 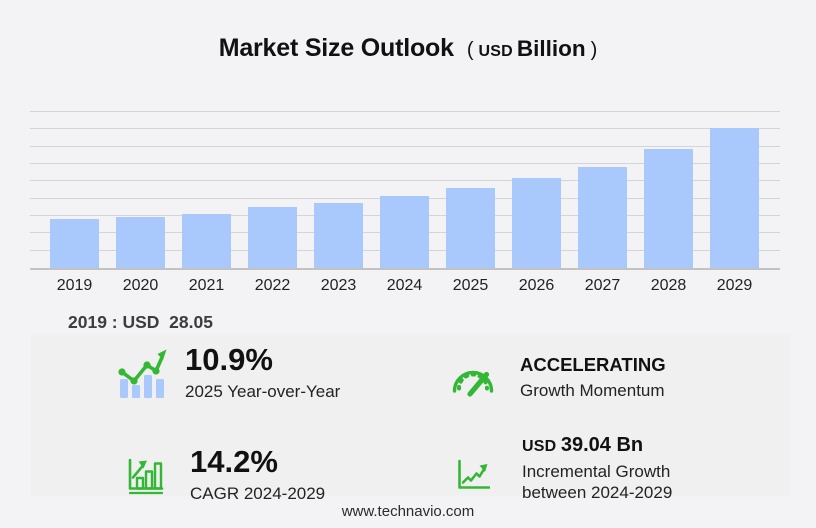 I want to click on x-tick-label-2027: 2027, so click(x=602, y=285).